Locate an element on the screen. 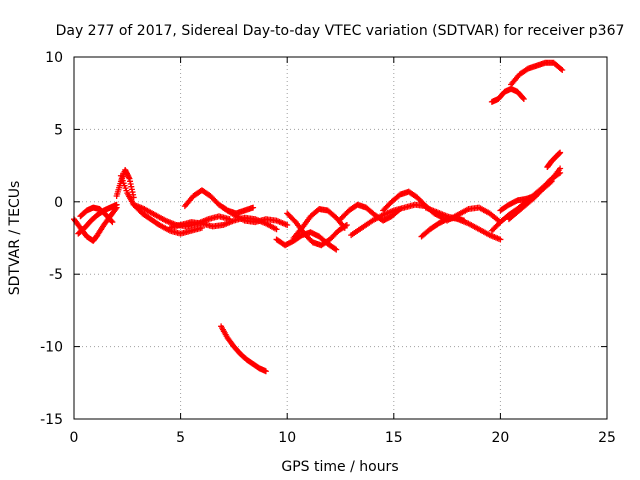 The width and height of the screenshot is (640, 480). y-tick-labels: -15 -10 -5 0 5 10 is located at coordinates (51, 239).